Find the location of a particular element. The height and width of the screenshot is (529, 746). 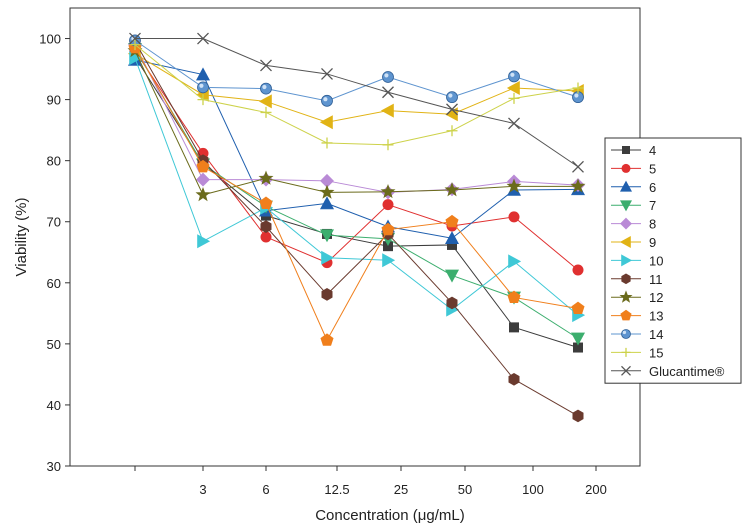

legend-label: Glucantime® is located at coordinates (687, 371).